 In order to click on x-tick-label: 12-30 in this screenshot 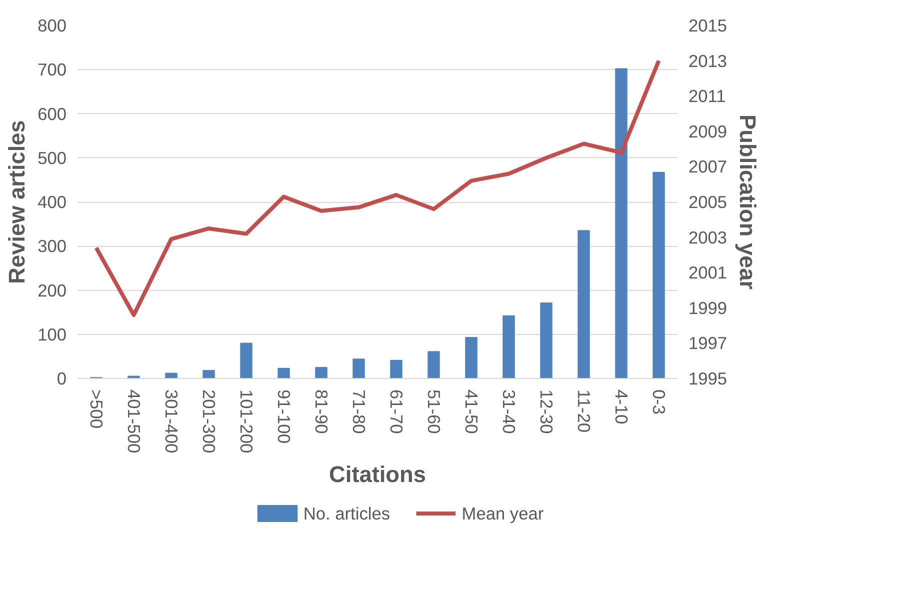, I will do `click(546, 412)`.